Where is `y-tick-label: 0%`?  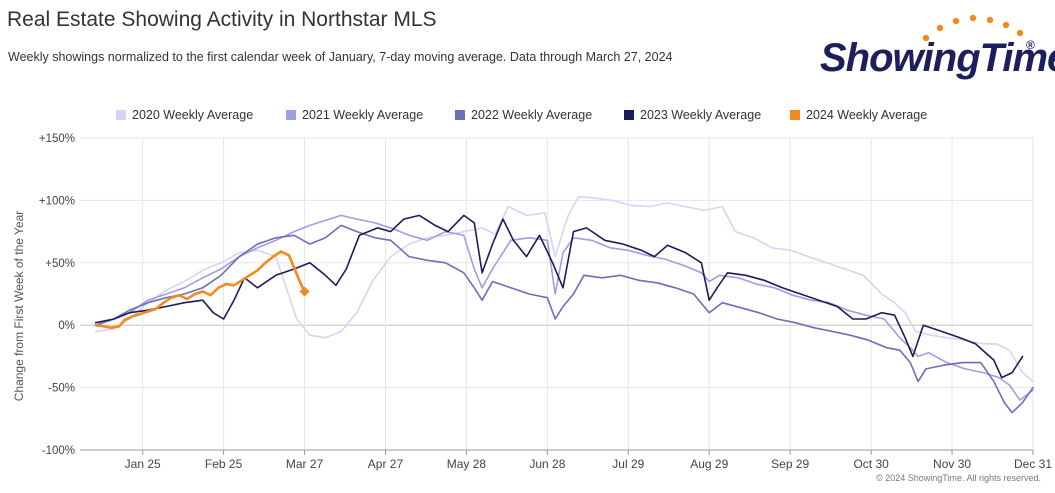
y-tick-label: 0% is located at coordinates (66, 326).